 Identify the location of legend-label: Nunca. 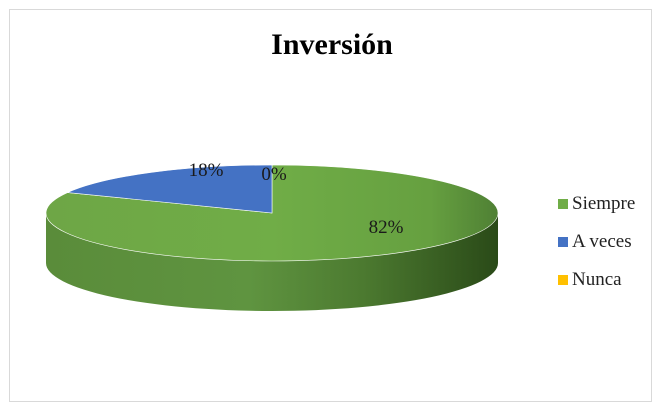
(597, 279).